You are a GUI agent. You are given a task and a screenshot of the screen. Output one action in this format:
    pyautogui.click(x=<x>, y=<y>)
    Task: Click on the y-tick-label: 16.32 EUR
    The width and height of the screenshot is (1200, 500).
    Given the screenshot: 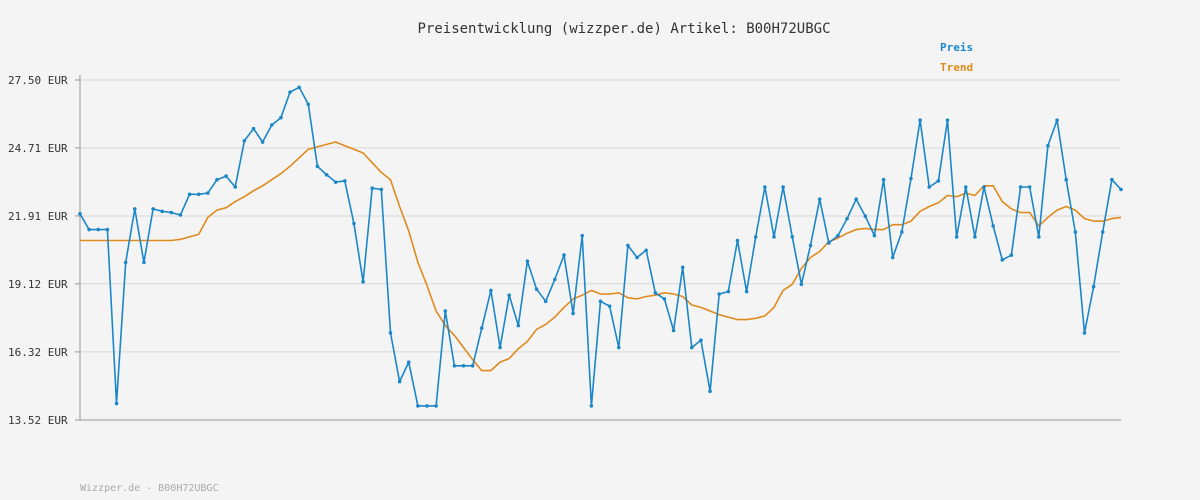 What is the action you would take?
    pyautogui.click(x=38, y=352)
    